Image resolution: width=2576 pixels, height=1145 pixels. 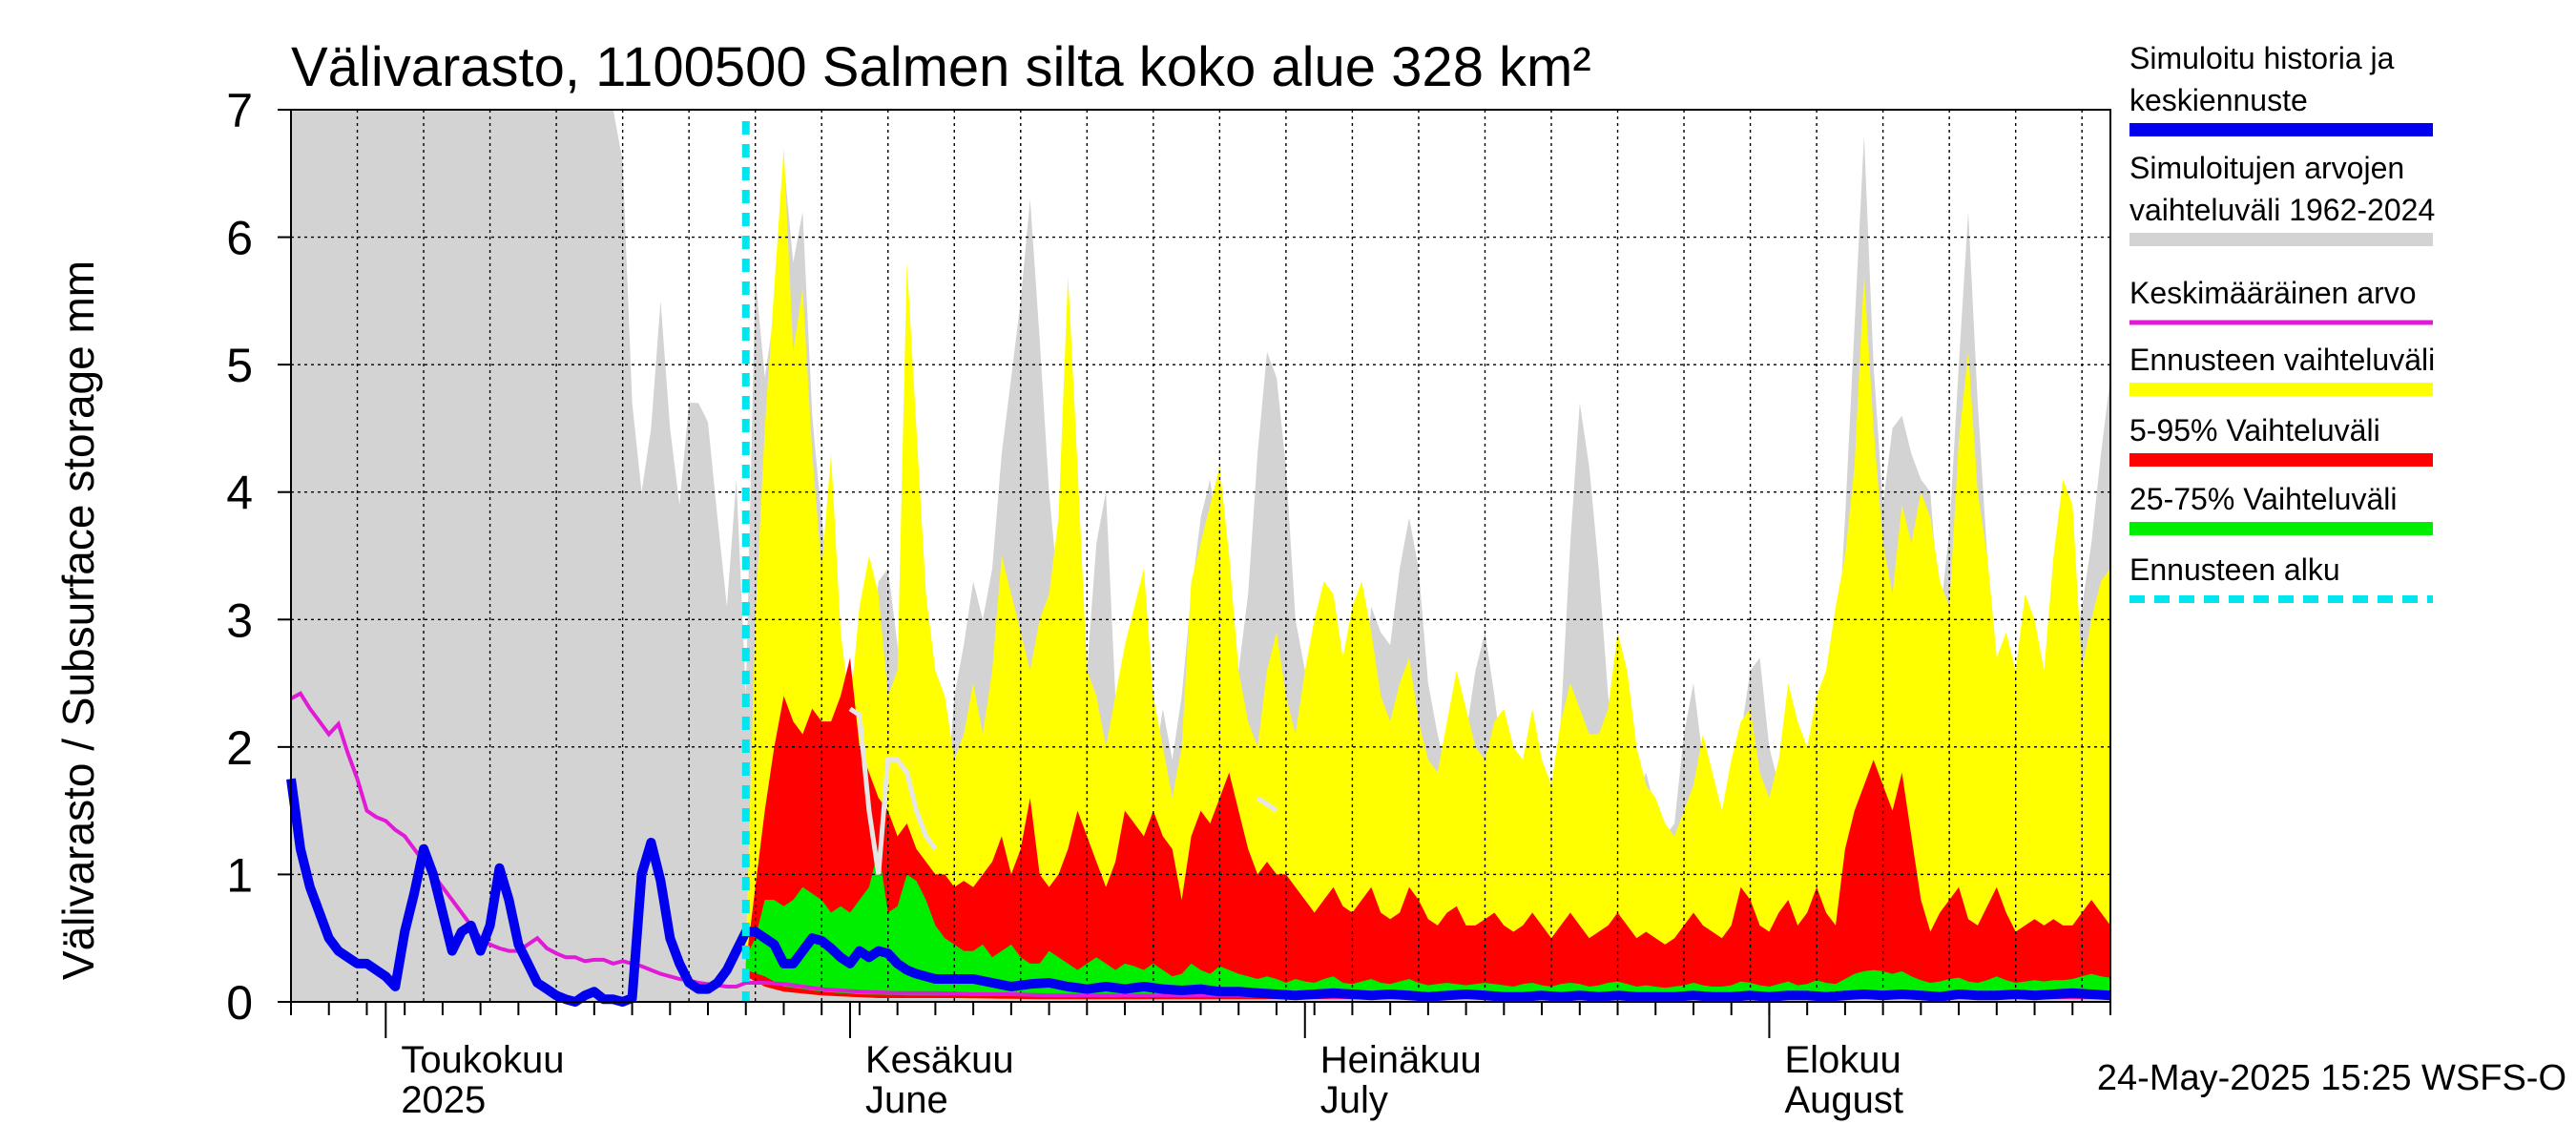 What do you see at coordinates (1354, 1100) in the screenshot?
I see `x-year-label: July` at bounding box center [1354, 1100].